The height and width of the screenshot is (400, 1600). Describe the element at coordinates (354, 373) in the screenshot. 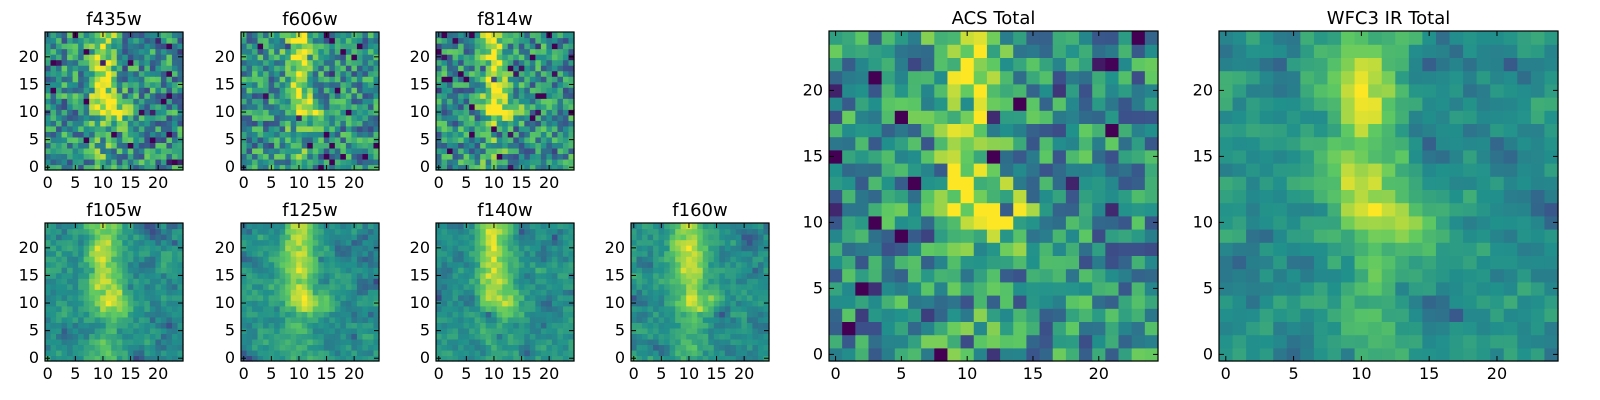

I see `x-tick-label: 20` at that location.